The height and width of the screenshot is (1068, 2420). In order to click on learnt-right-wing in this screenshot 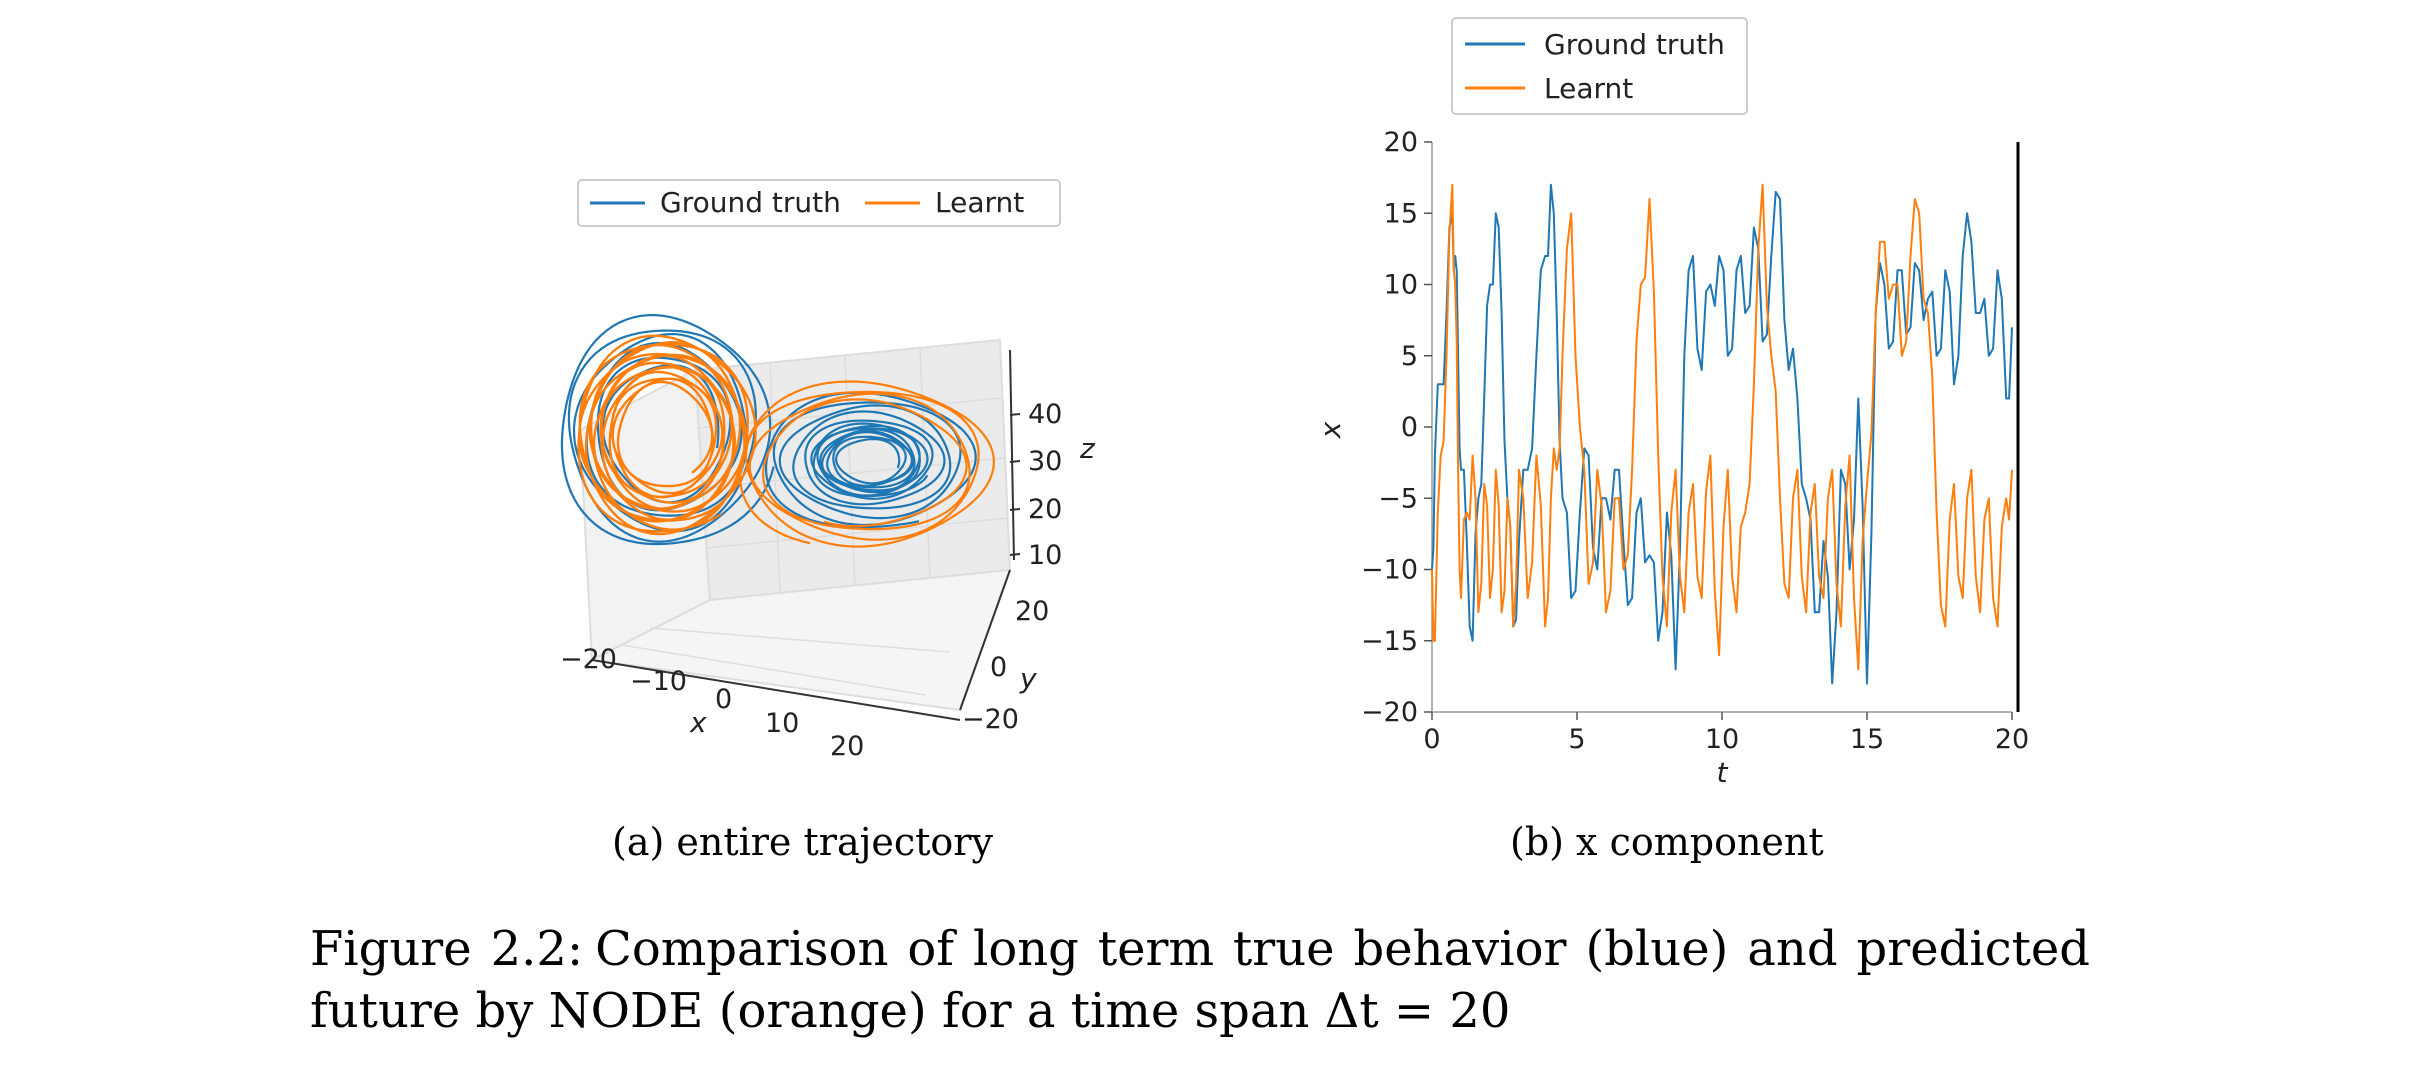, I will do `click(867, 464)`.